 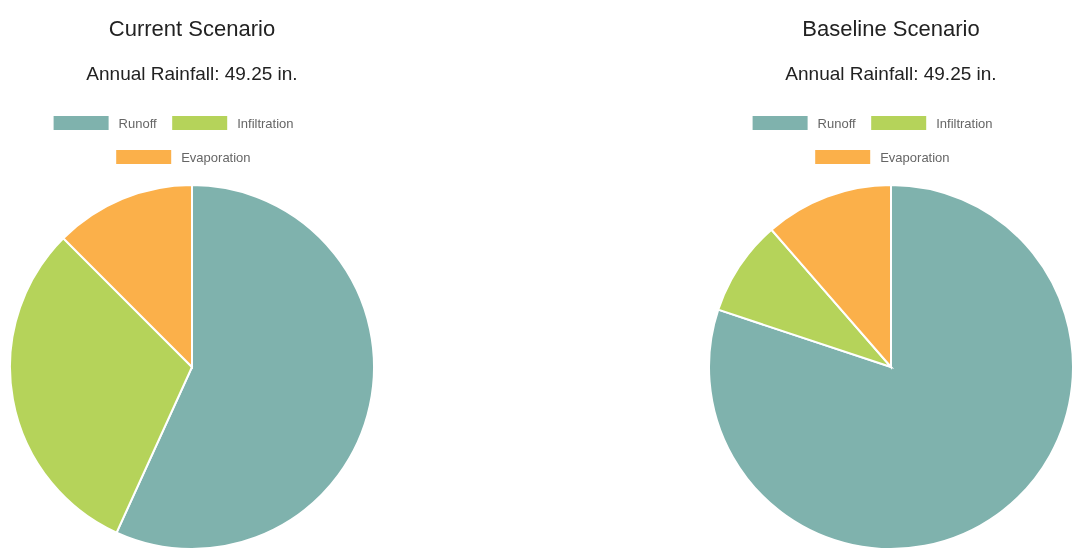 What do you see at coordinates (891, 28) in the screenshot?
I see `chart-title: Baseline Scenario` at bounding box center [891, 28].